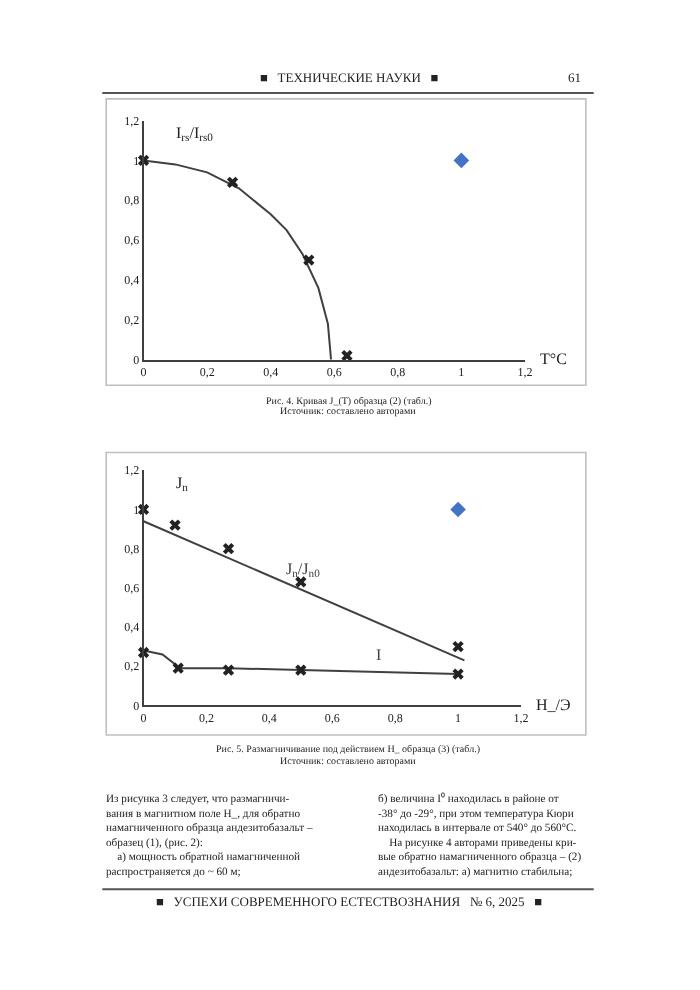 This screenshot has height=990, width=700. I want to click on series-label: I, so click(379, 655).